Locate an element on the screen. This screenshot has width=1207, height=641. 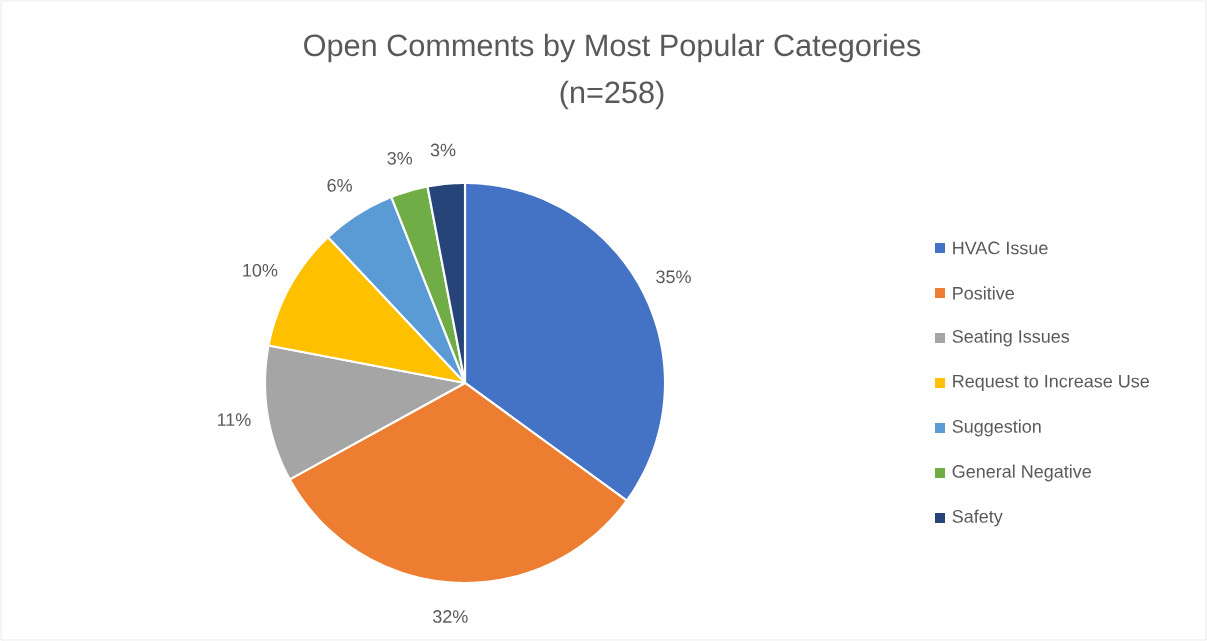
chart-title: Open Comments by Most Popular Categories is located at coordinates (612, 48).